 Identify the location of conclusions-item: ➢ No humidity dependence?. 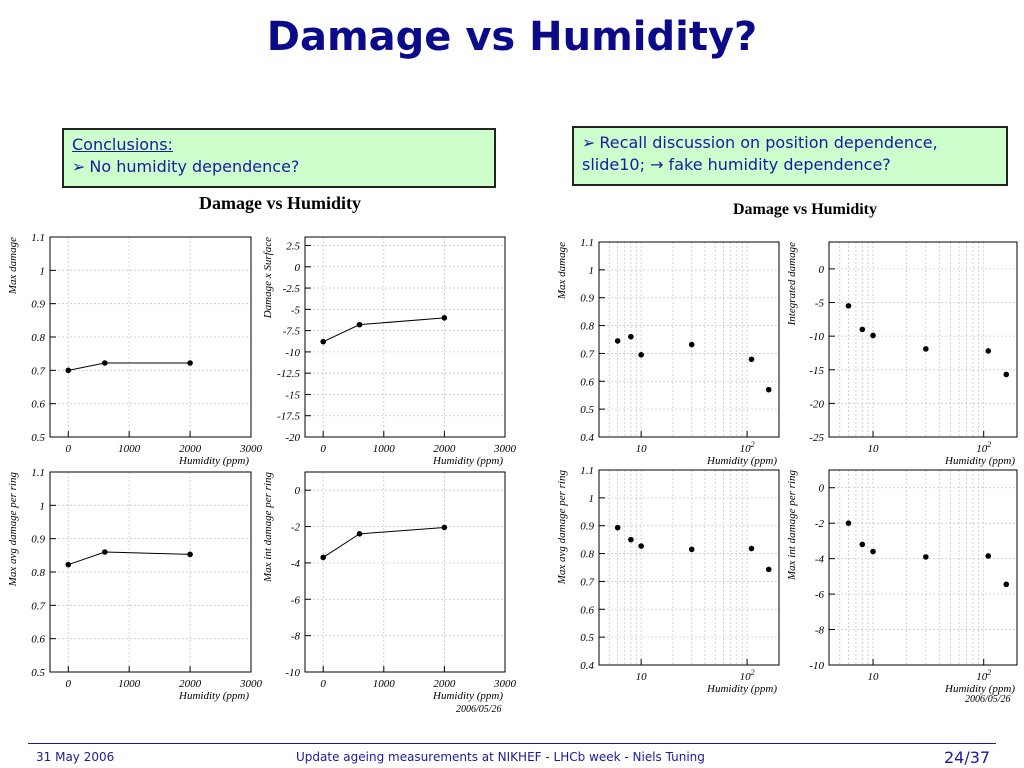
(279, 167).